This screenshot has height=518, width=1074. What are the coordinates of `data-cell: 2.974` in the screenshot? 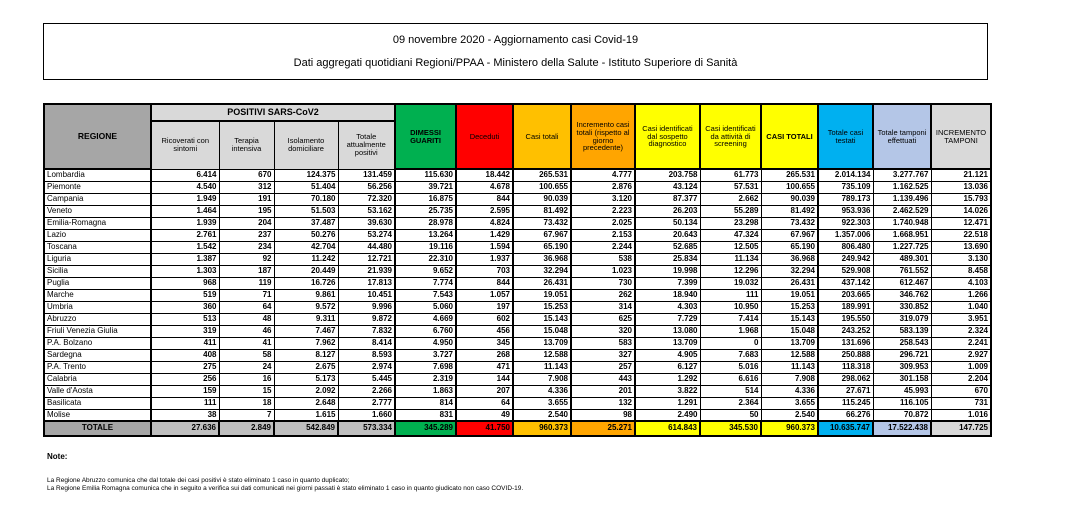 It's located at (366, 367).